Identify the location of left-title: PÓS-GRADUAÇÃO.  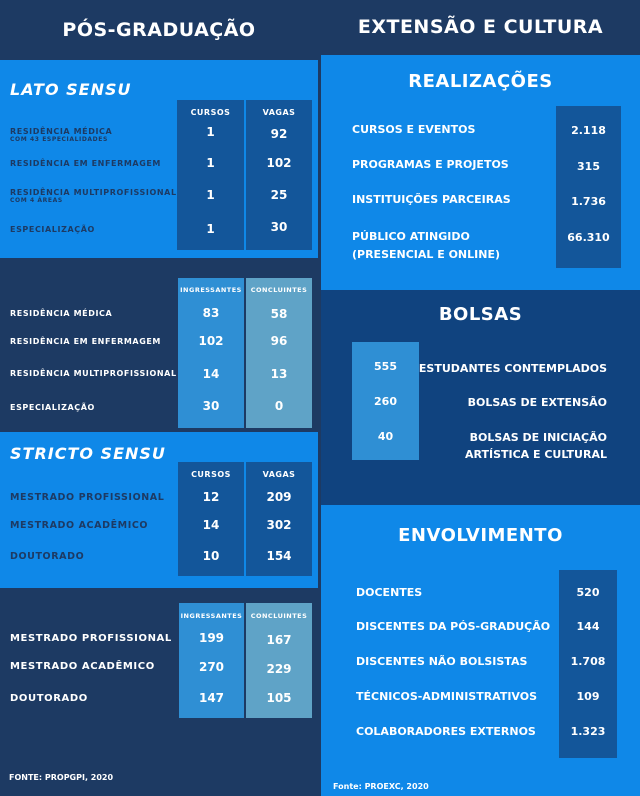
(159, 30).